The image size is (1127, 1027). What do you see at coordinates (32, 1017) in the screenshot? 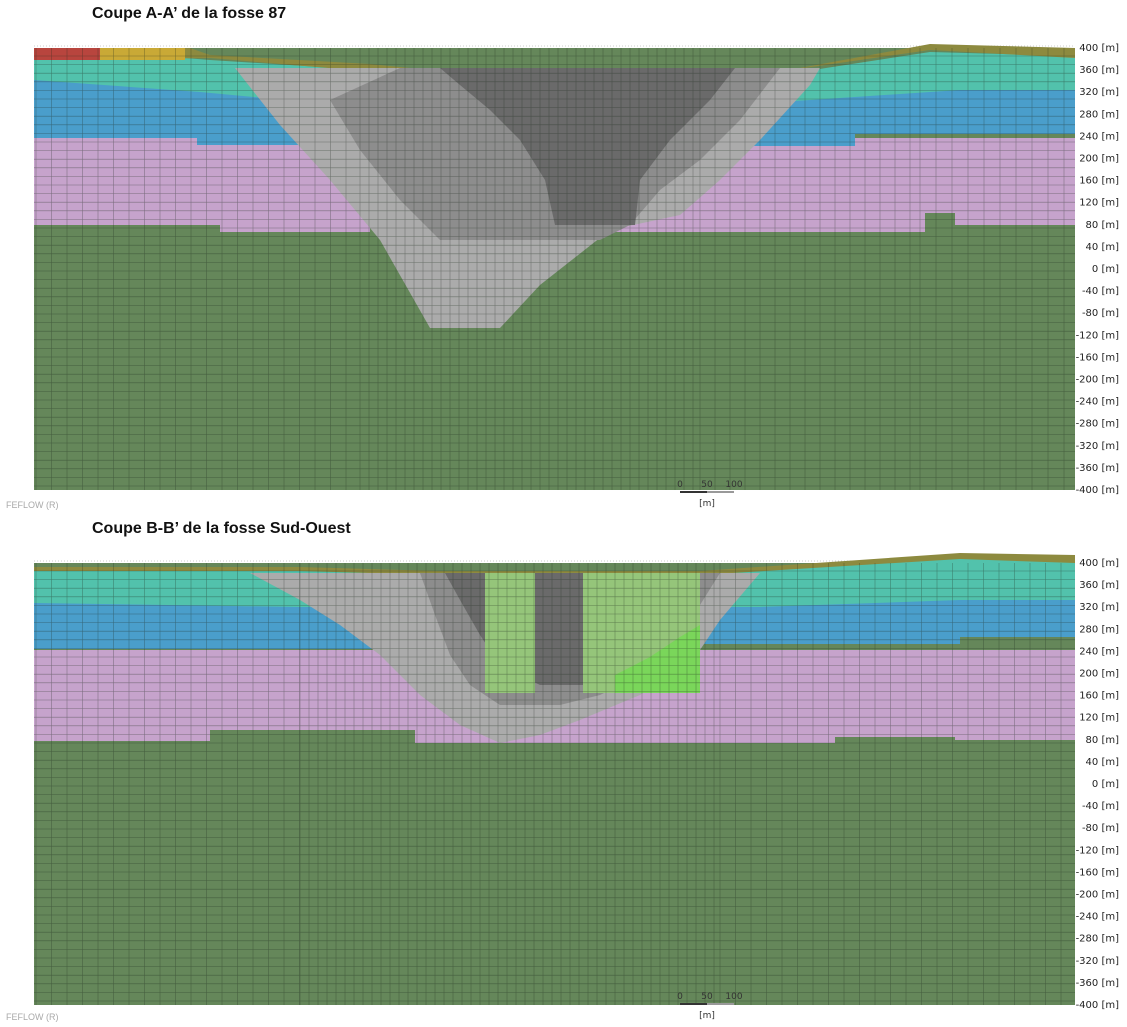
I see `software-brand-b: FEFLOW (R)` at bounding box center [32, 1017].